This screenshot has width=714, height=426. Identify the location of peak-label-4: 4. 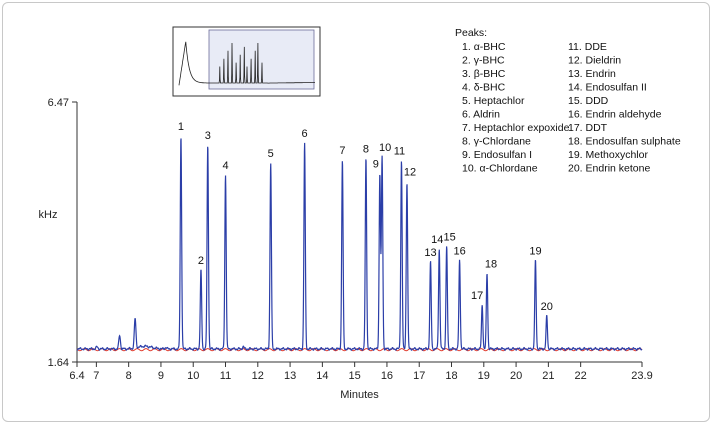
(225, 166).